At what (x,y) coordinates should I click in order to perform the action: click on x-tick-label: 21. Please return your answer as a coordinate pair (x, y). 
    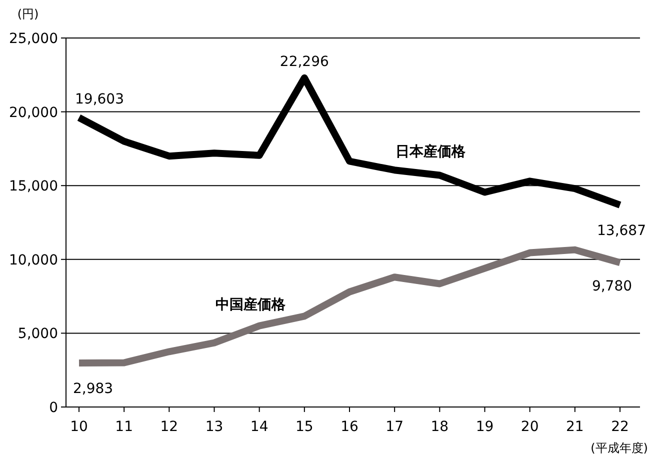
    Looking at the image, I should click on (575, 427).